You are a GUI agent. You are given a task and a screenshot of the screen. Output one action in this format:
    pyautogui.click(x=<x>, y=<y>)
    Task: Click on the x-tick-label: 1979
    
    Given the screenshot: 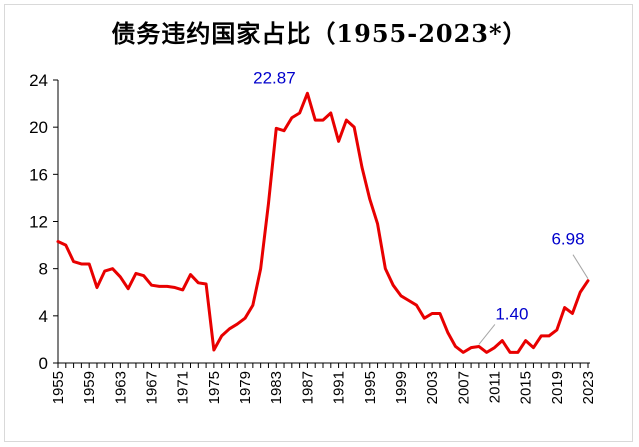 What is the action you would take?
    pyautogui.click(x=245, y=387)
    